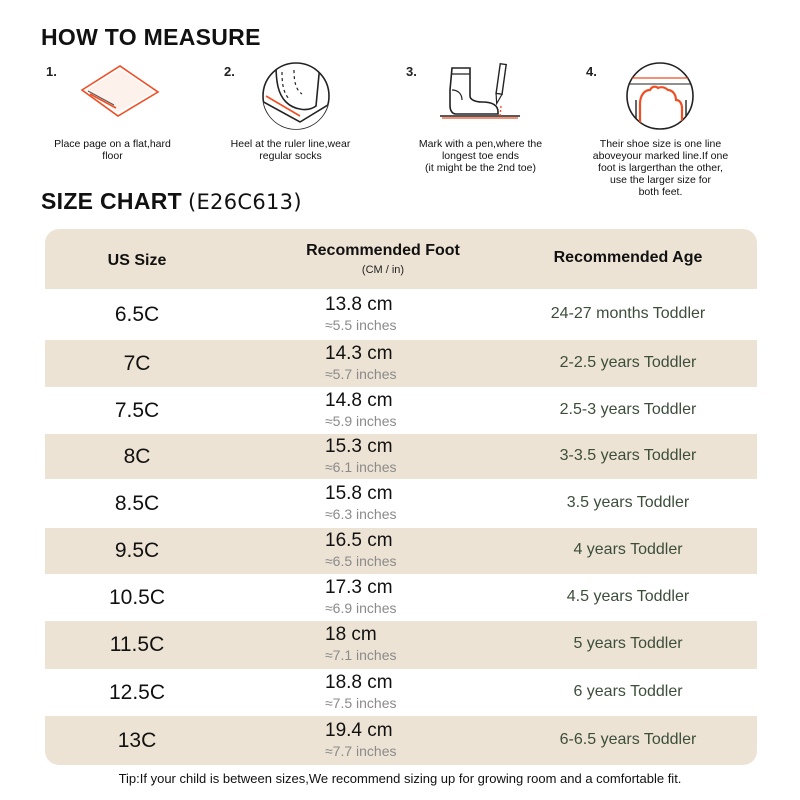 The image size is (800, 800). Describe the element at coordinates (245, 202) in the screenshot. I see `size-chart-model: (E26C613)` at that location.